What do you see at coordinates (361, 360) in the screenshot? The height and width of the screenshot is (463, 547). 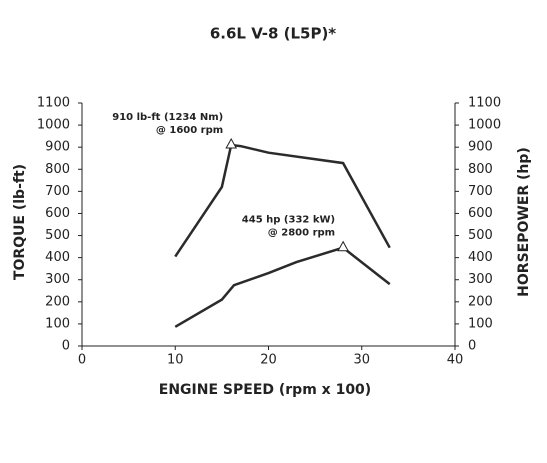 I see `x-tick-label: 30` at bounding box center [361, 360].